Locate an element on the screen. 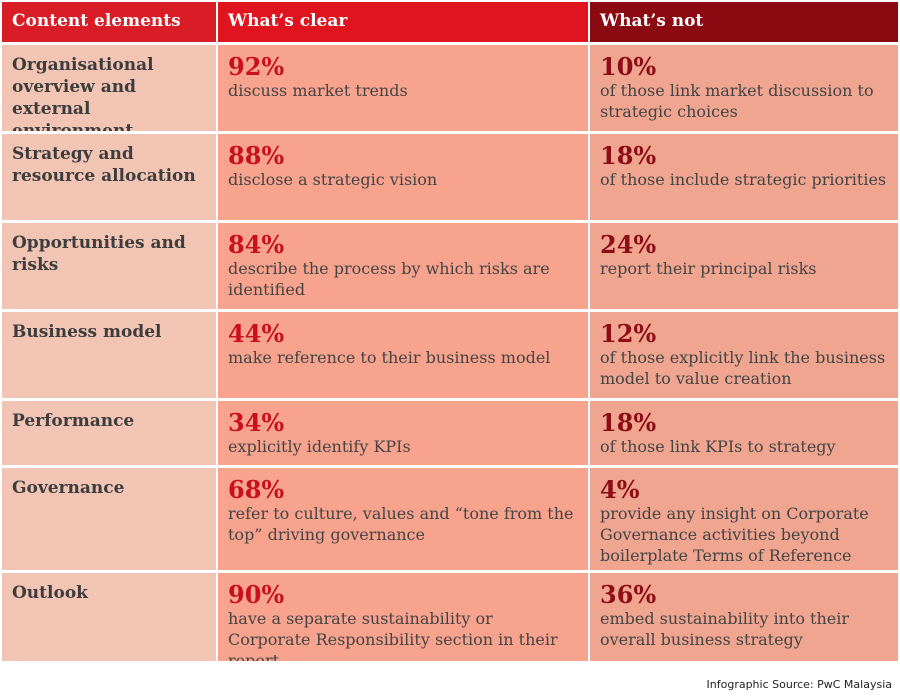 The width and height of the screenshot is (900, 700). clear-percentage: 90% is located at coordinates (256, 594).